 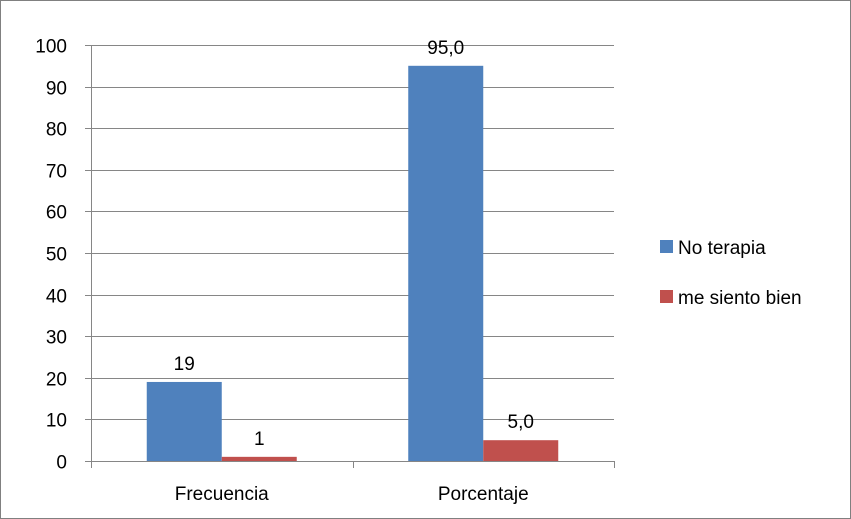 What do you see at coordinates (740, 298) in the screenshot?
I see `legend-label: me siento bien` at bounding box center [740, 298].